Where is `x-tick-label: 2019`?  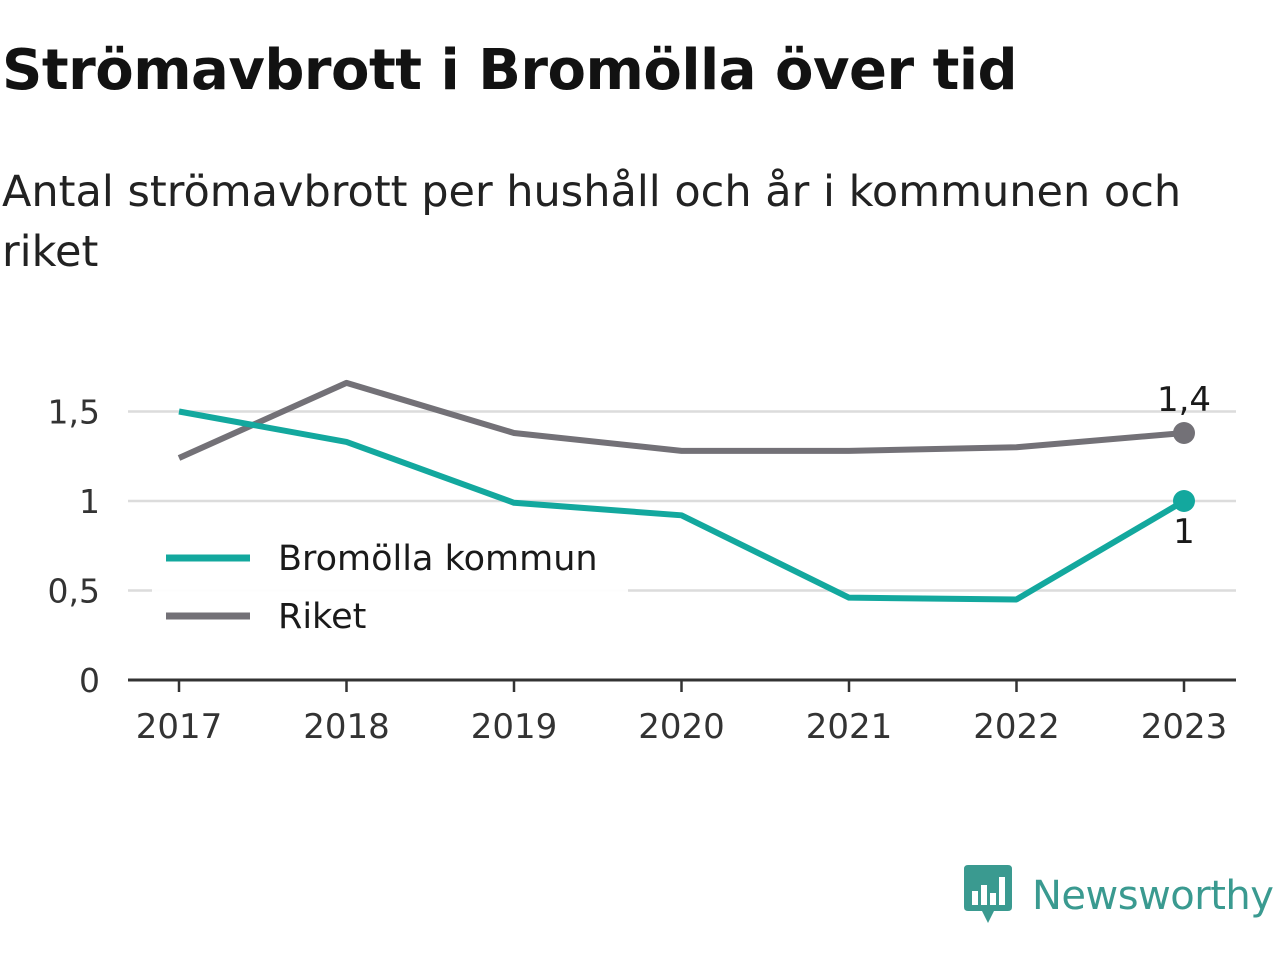 x-tick-label: 2019 is located at coordinates (514, 727).